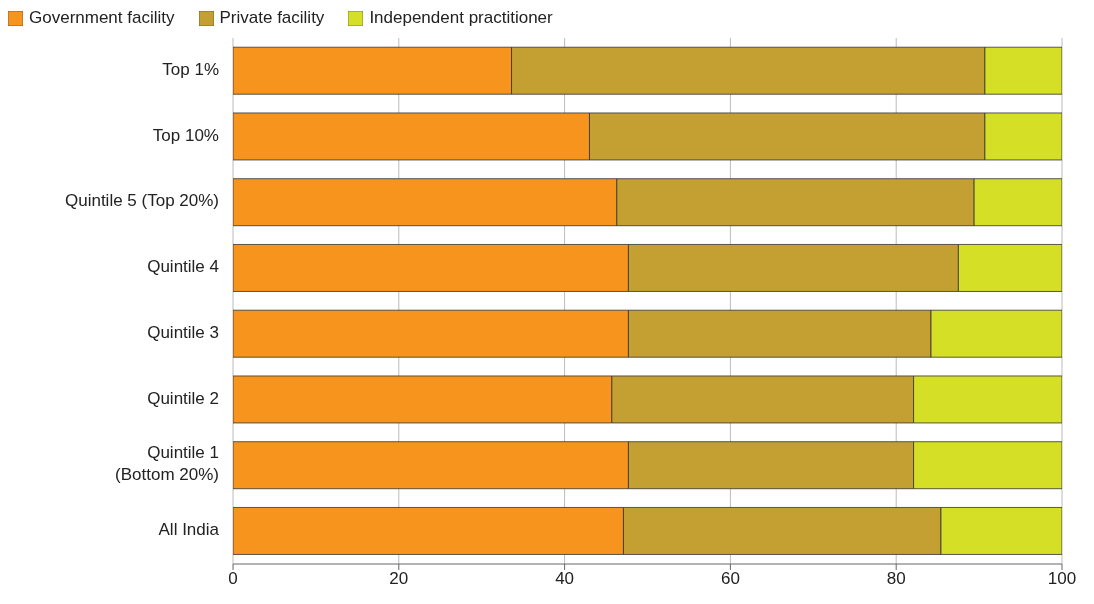  I want to click on y-tick-label: Quintile 5 (Top 20%), so click(141, 201).